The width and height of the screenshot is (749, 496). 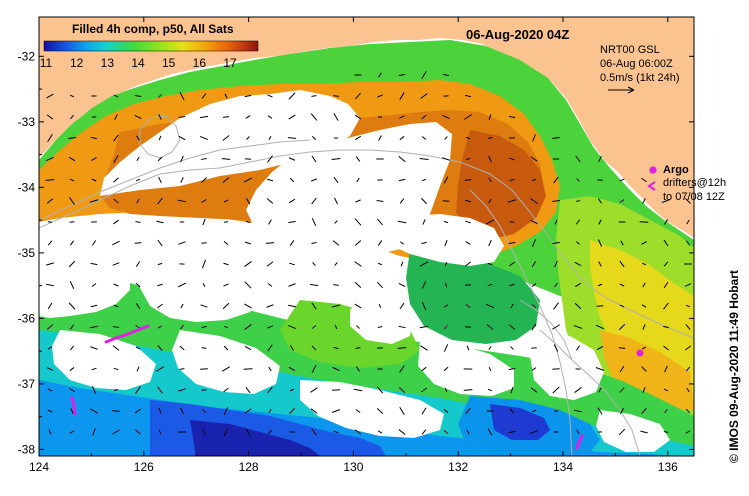 What do you see at coordinates (27, 122) in the screenshot?
I see `y-tick-label: -33` at bounding box center [27, 122].